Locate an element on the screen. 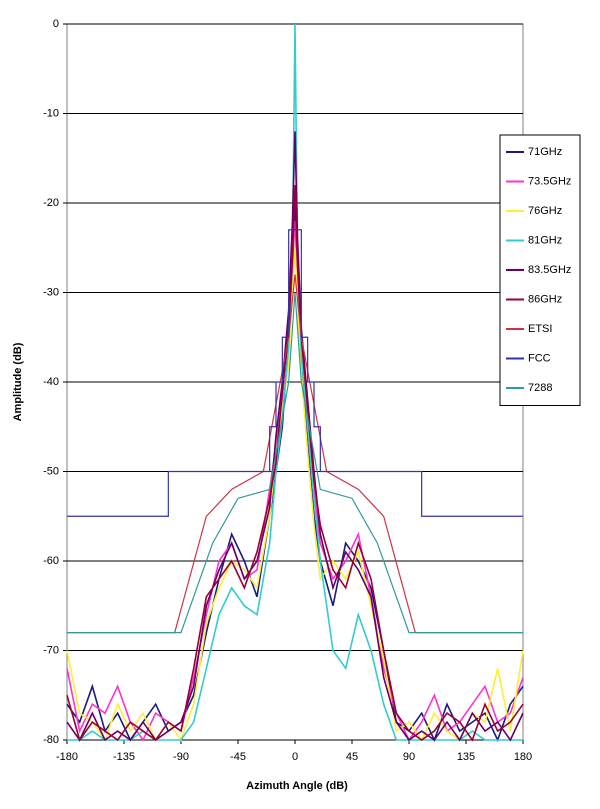 This screenshot has width=600, height=809. x-tick-label: -90 is located at coordinates (181, 757).